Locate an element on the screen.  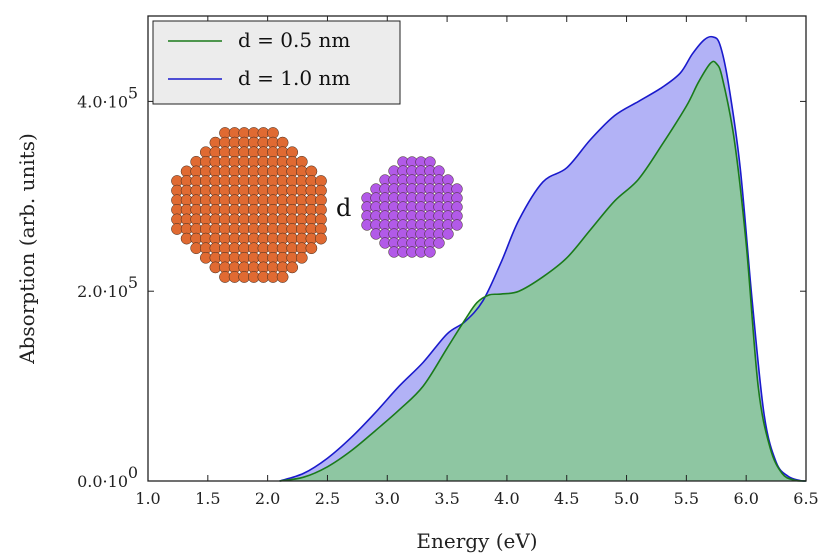
x-tick-label: 5.0 is located at coordinates (626, 498).